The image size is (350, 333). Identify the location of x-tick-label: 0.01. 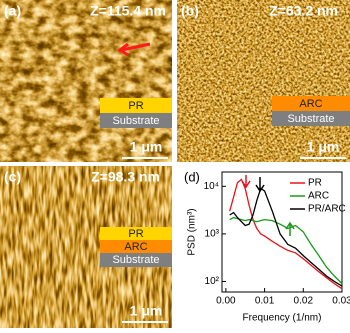
(265, 301).